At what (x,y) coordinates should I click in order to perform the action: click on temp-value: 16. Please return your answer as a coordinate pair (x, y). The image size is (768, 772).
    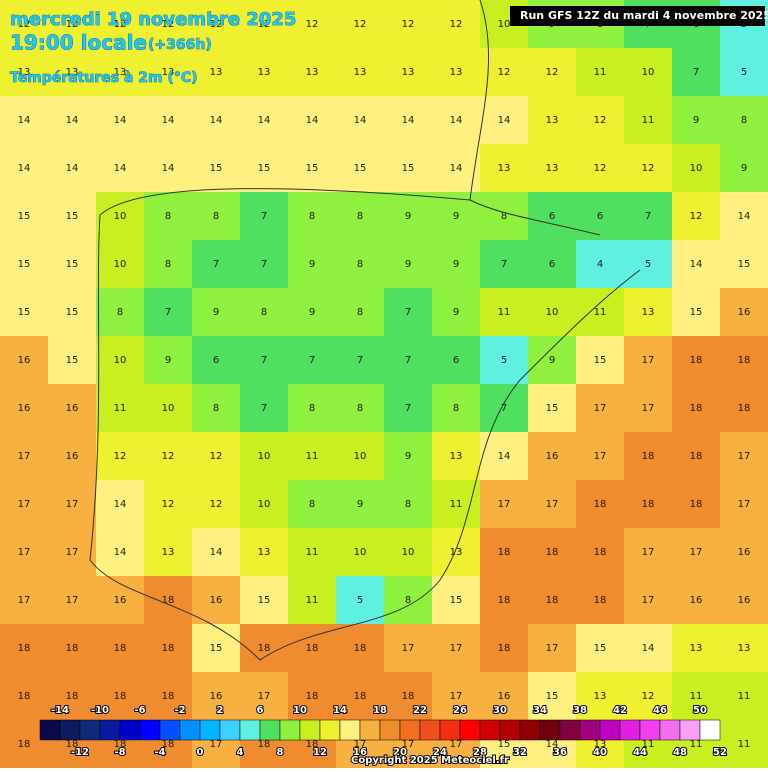
    Looking at the image, I should click on (24, 408).